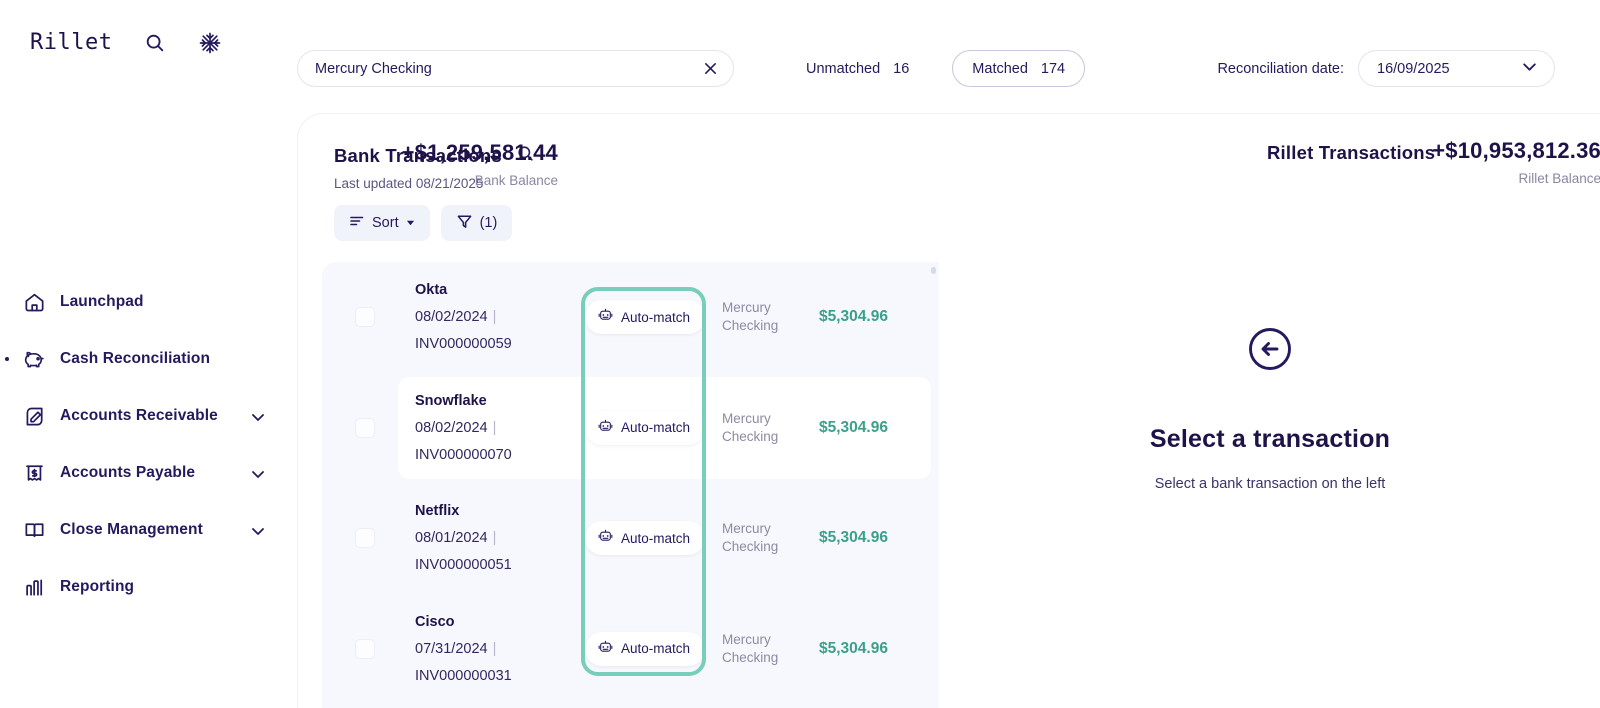  I want to click on row-vendor-name: Netflix, so click(437, 511).